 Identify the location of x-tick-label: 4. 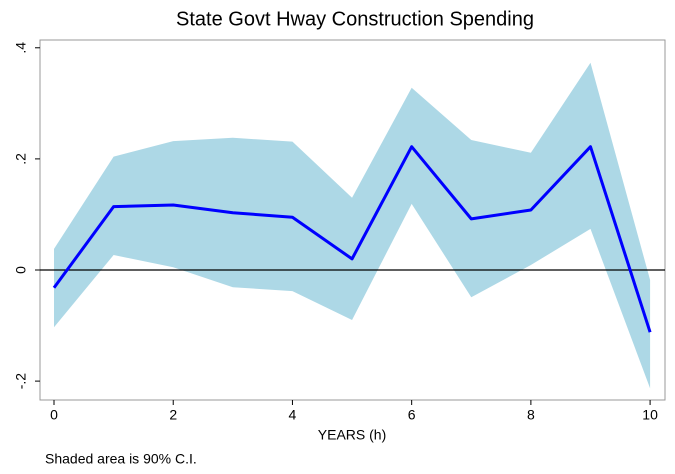
(293, 415).